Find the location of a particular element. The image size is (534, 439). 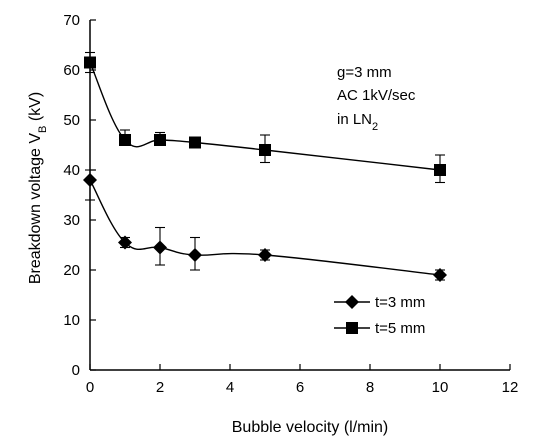

x-tick-label: 4 is located at coordinates (230, 387).